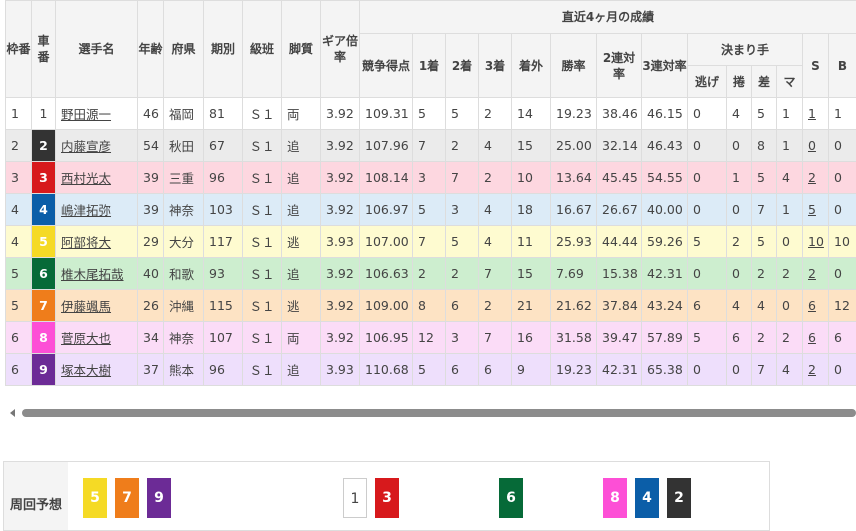 Image resolution: width=856 pixels, height=531 pixels. I want to click on horizontal-scrollbar, so click(432, 413).